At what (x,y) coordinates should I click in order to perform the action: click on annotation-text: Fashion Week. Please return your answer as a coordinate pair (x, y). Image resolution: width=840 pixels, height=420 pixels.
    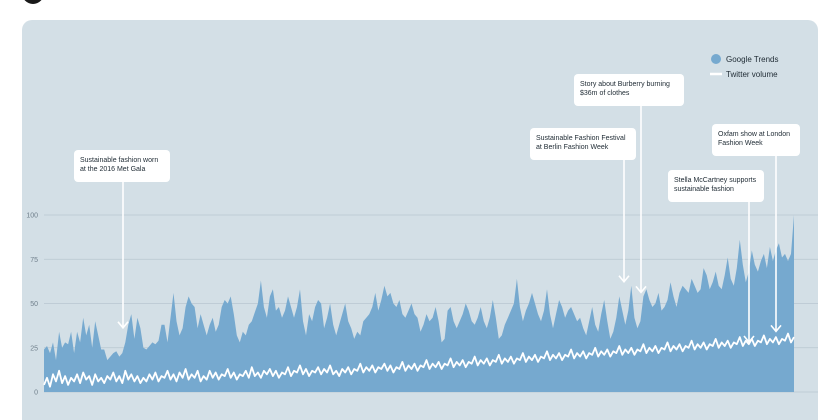
    Looking at the image, I should click on (740, 143).